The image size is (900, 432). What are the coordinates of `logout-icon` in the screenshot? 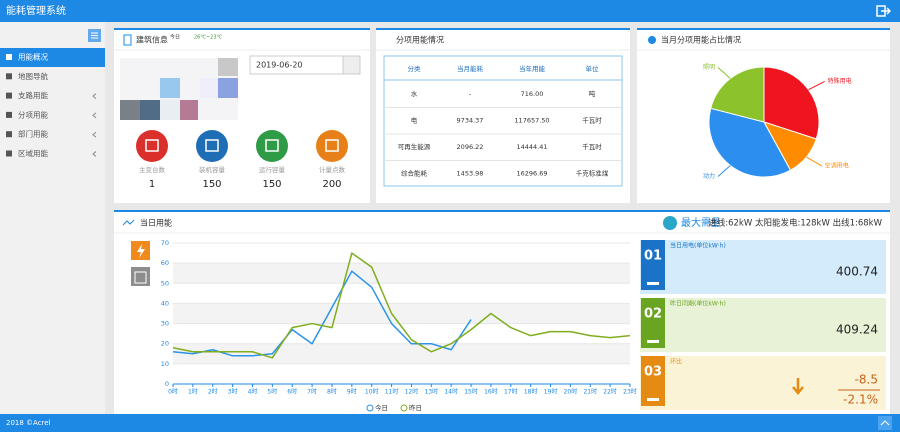 It's located at (884, 11).